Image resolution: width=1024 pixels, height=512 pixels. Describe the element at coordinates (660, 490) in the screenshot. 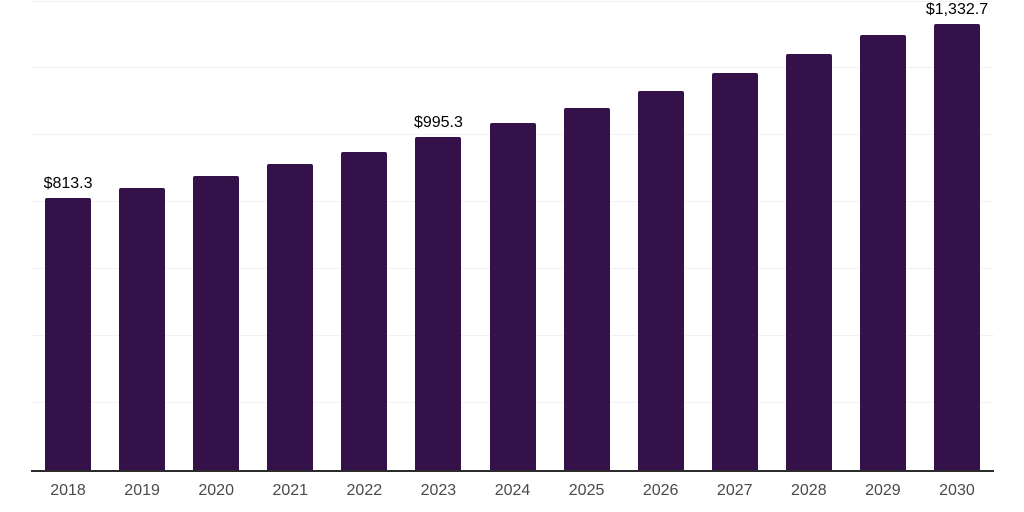

I see `x-tick-label-2026: 2026` at that location.